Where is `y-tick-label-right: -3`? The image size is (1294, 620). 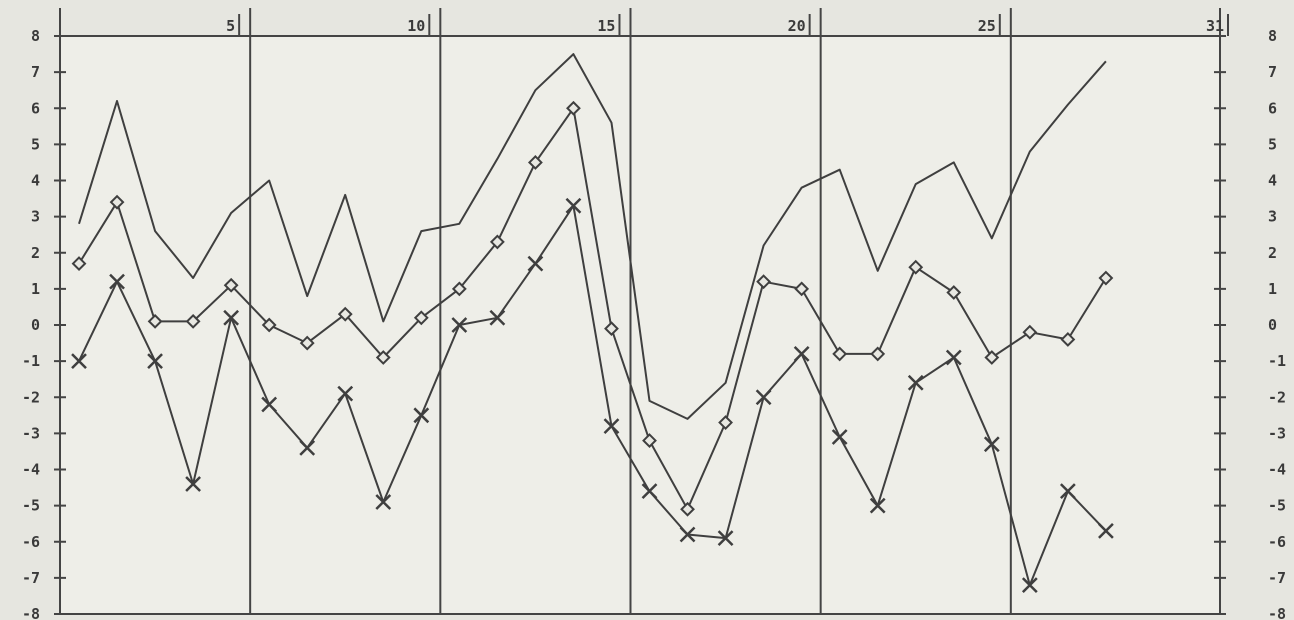
y-tick-label-right: -3 is located at coordinates (1277, 433).